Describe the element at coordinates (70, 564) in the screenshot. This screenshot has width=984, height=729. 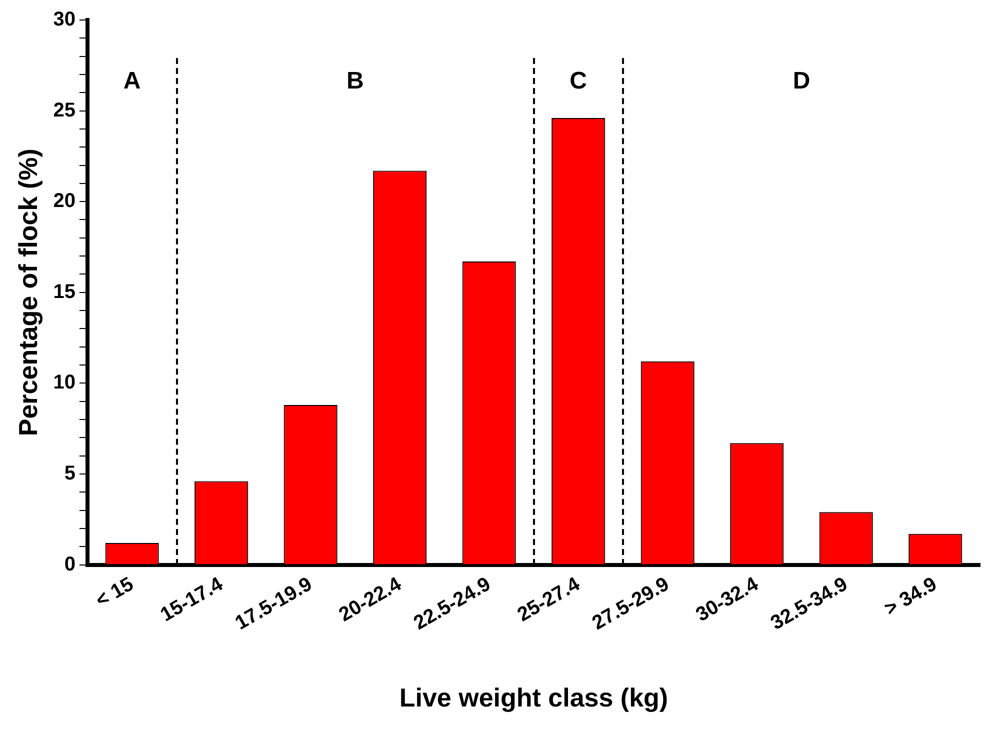
I see `y-tick-label: 0` at that location.